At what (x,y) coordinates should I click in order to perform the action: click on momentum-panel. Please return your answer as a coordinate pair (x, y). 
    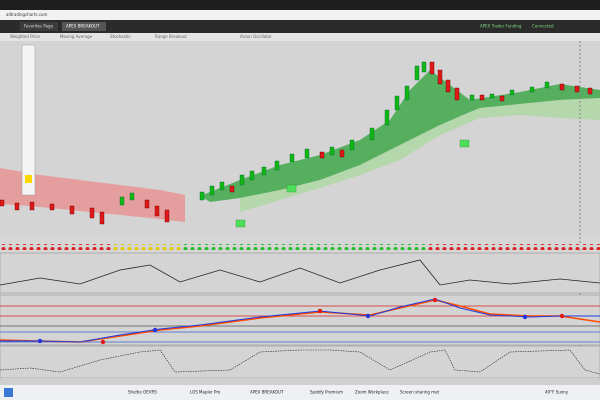
    Looking at the image, I should click on (300, 320).